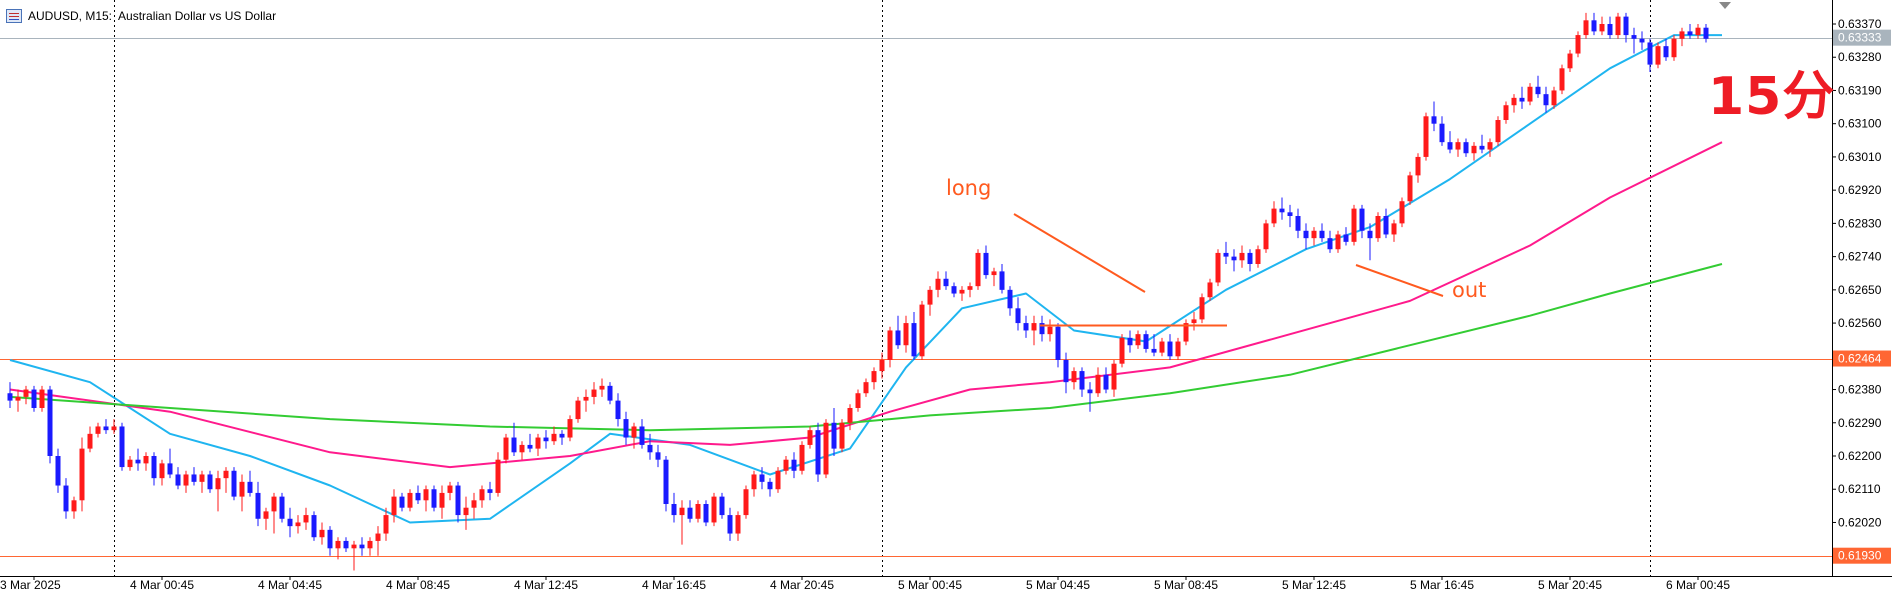 The height and width of the screenshot is (592, 1892). I want to click on x-tick-label: 5 Mar 12:45, so click(1314, 585).